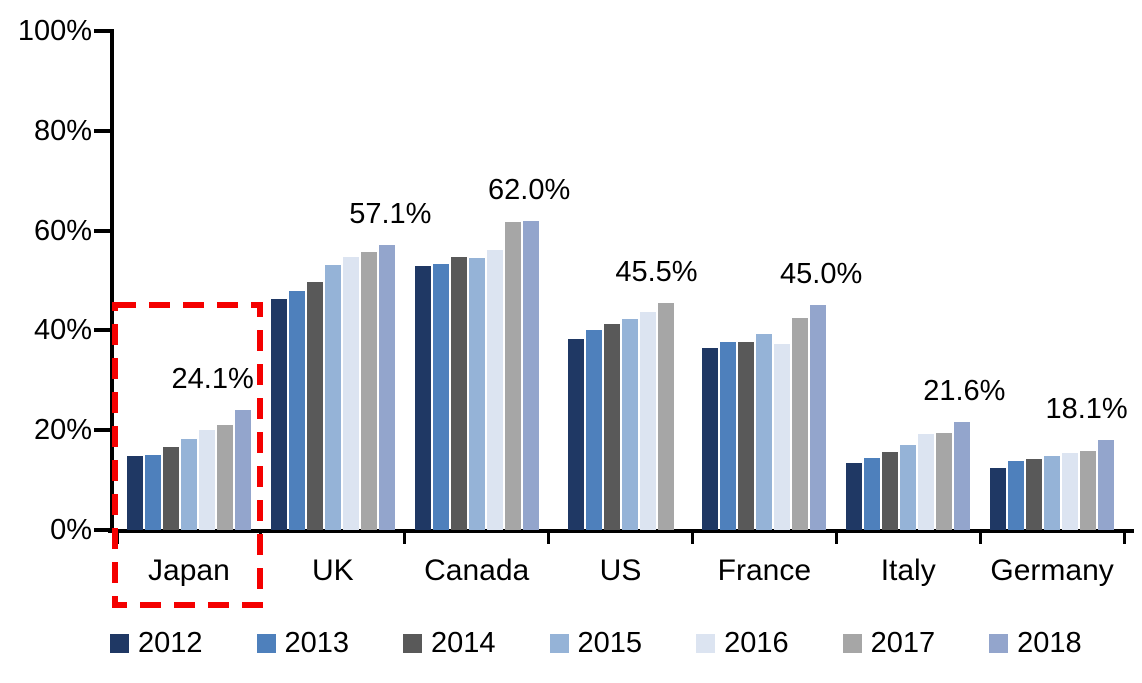 Image resolution: width=1142 pixels, height=683 pixels. Describe the element at coordinates (746, 436) in the screenshot. I see `bar-france-2014` at that location.